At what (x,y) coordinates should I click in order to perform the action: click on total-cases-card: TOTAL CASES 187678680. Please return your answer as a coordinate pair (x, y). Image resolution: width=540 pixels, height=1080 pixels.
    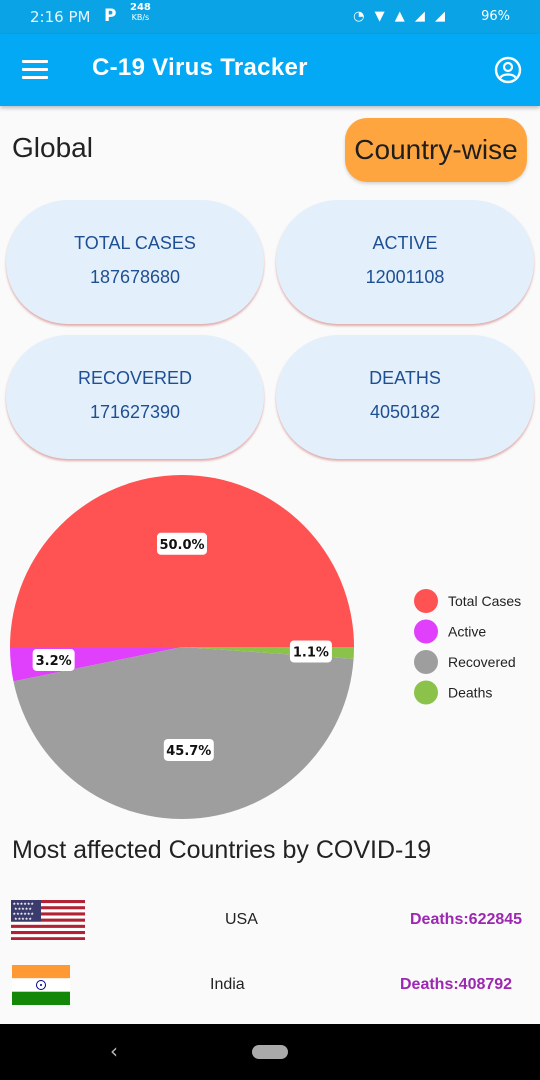
    Looking at the image, I should click on (135, 262).